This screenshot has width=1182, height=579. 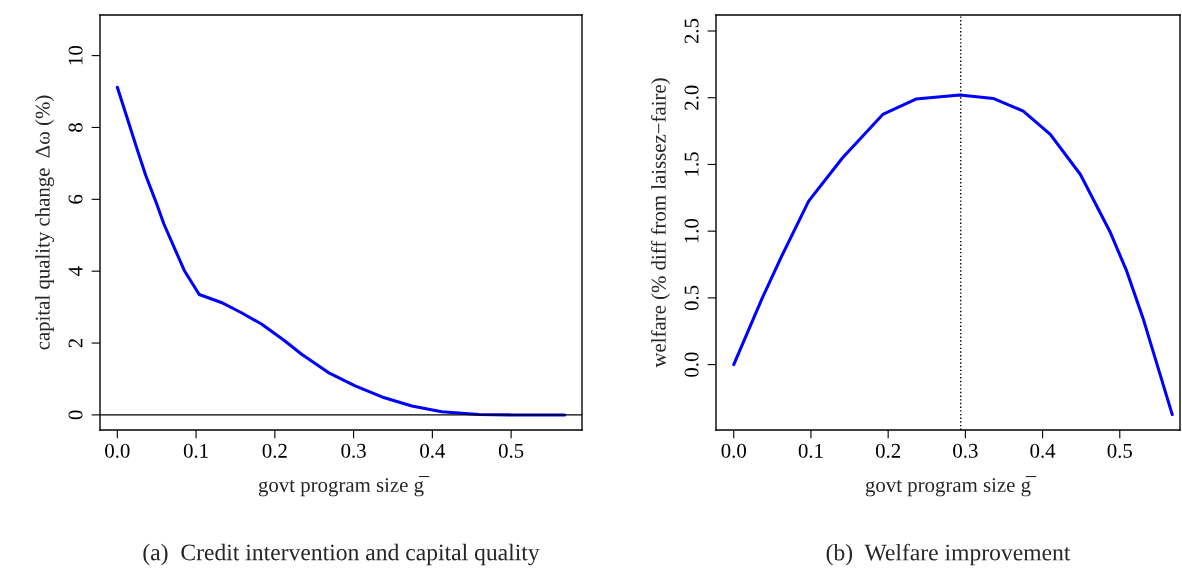 I want to click on y-axis-title: welfare (% diff from laissez−faire), so click(x=660, y=223).